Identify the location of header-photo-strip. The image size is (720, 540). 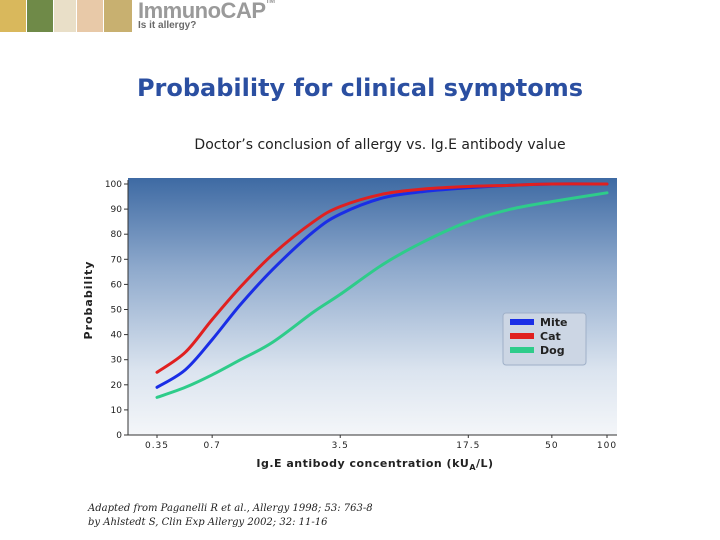
(66, 16).